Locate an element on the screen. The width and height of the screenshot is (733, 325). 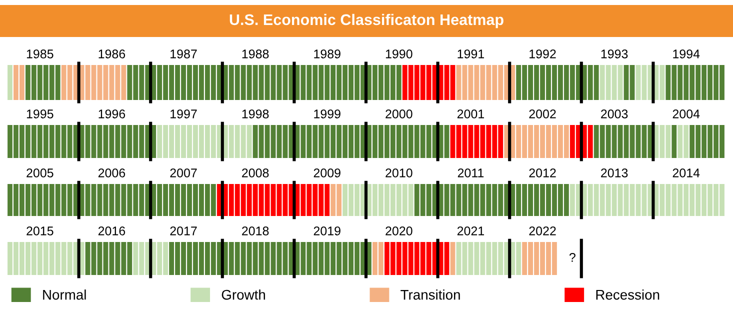
x-tick-label: 2000 is located at coordinates (399, 114).